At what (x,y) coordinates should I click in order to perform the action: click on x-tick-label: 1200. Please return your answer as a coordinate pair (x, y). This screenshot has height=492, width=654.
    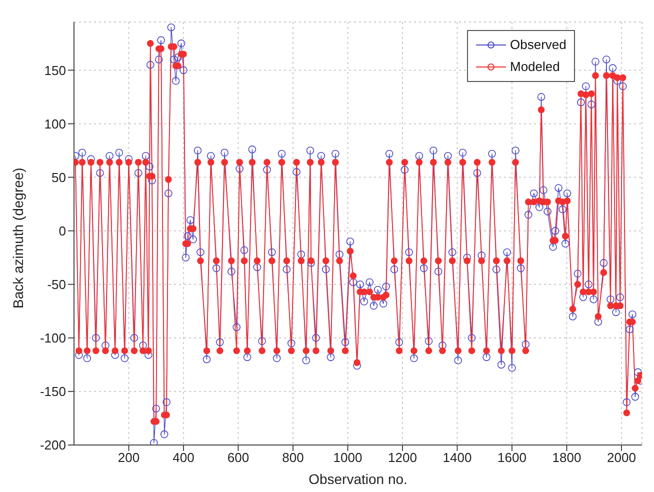
    Looking at the image, I should click on (402, 458).